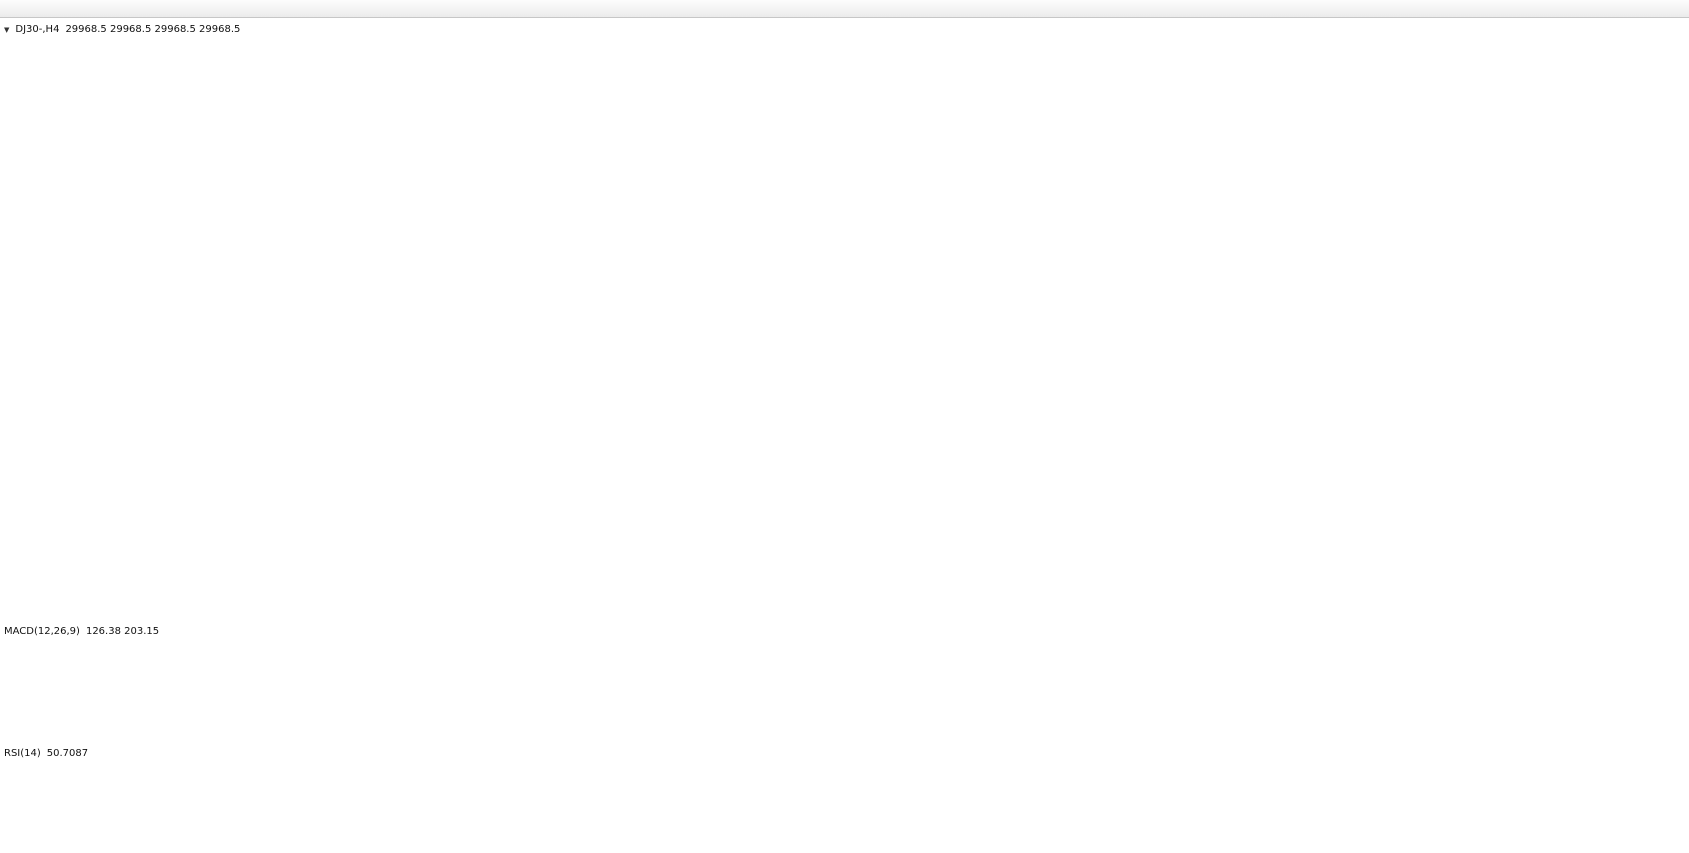 This screenshot has height=853, width=1689. Describe the element at coordinates (37, 29) in the screenshot. I see `symbol-period-label: DJ30-,H4` at that location.